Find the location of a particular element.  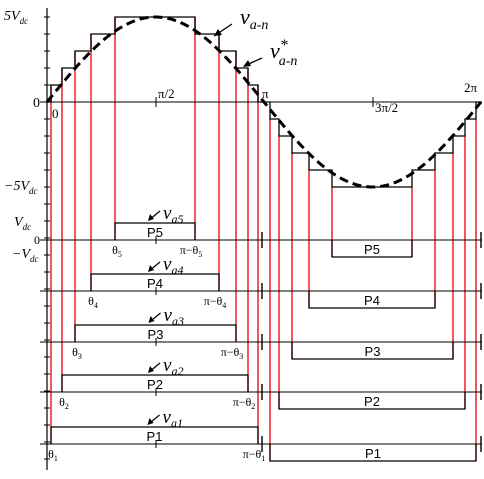

positive-pulse-label: P4 is located at coordinates (155, 283).